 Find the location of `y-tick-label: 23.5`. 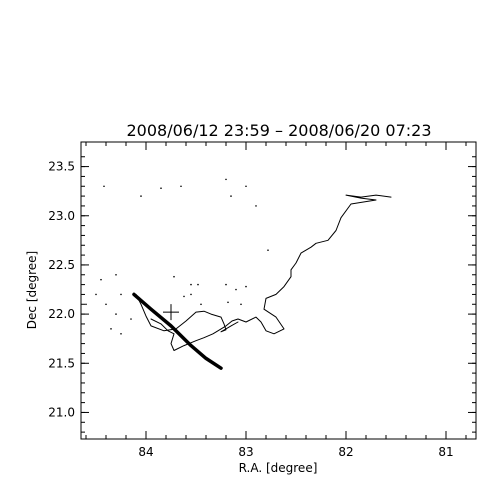

y-tick-label: 23.5 is located at coordinates (61, 167).